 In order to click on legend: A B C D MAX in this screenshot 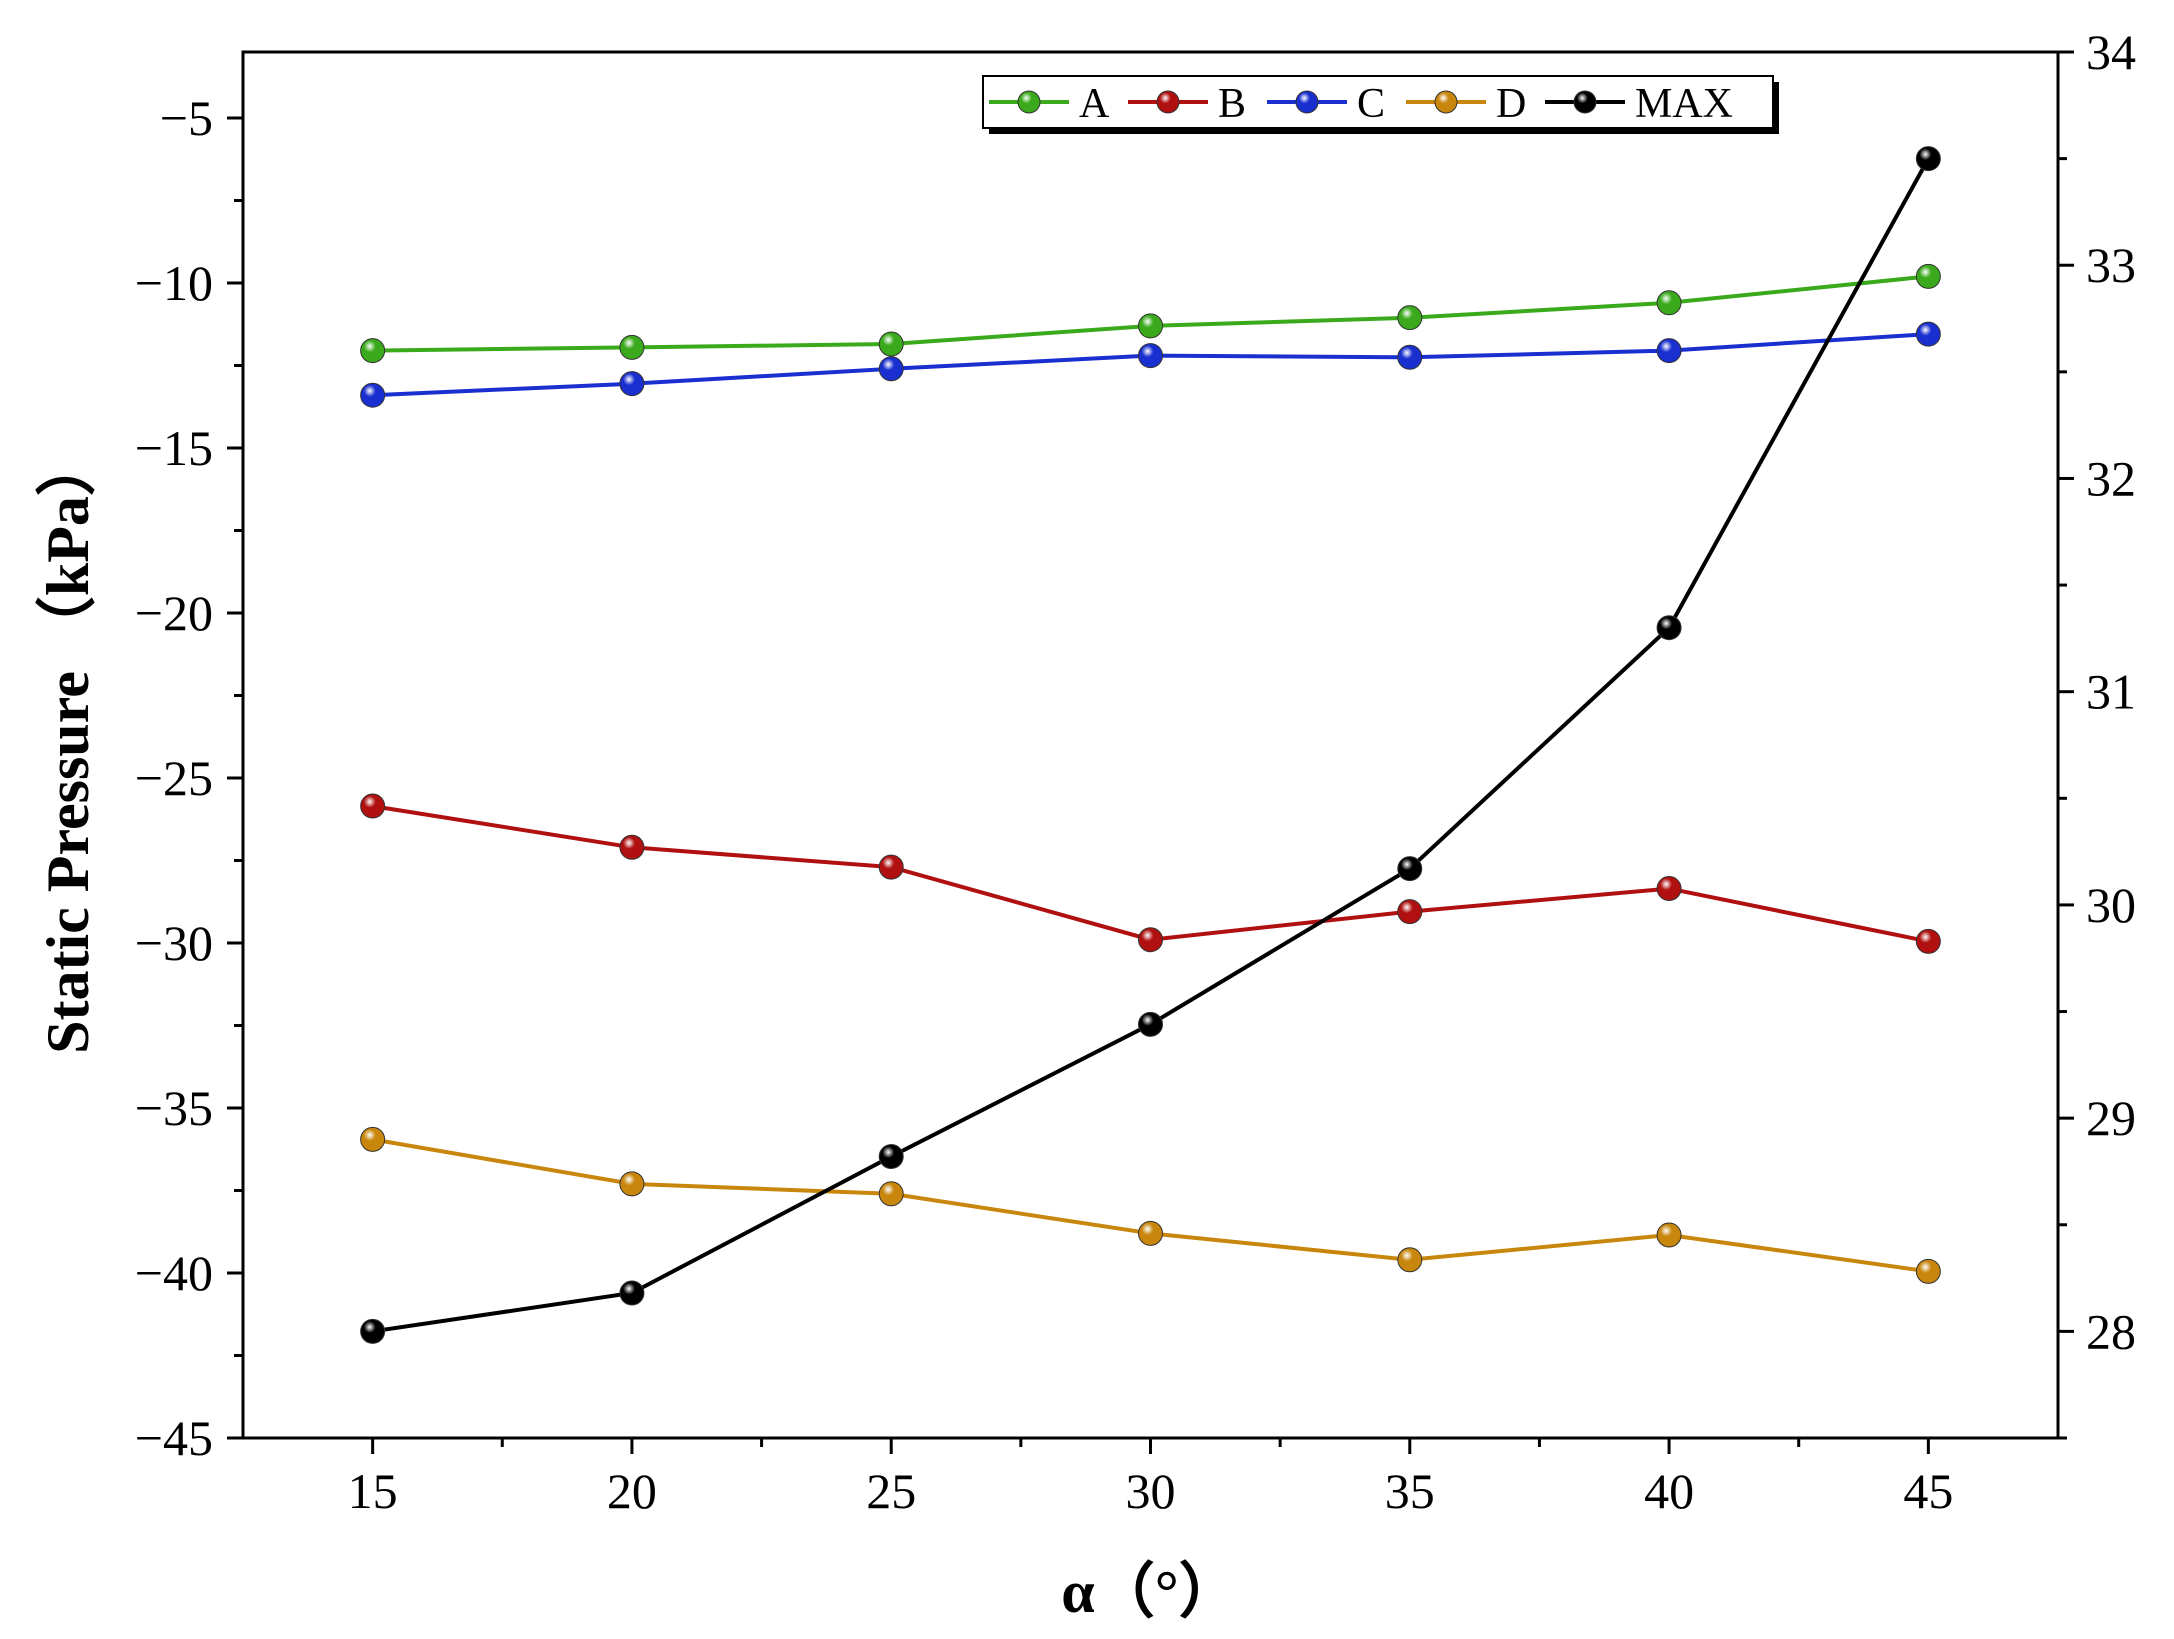, I will do `click(1380, 104)`.